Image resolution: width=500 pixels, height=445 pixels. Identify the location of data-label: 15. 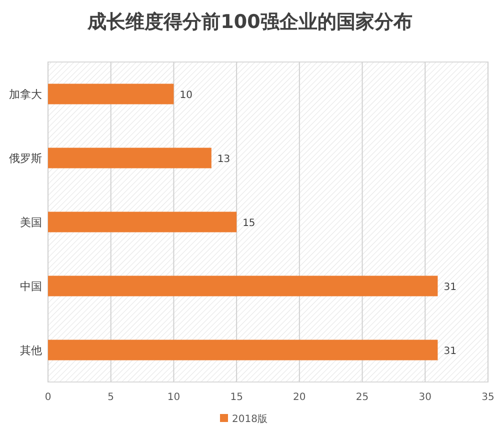
(249, 223).